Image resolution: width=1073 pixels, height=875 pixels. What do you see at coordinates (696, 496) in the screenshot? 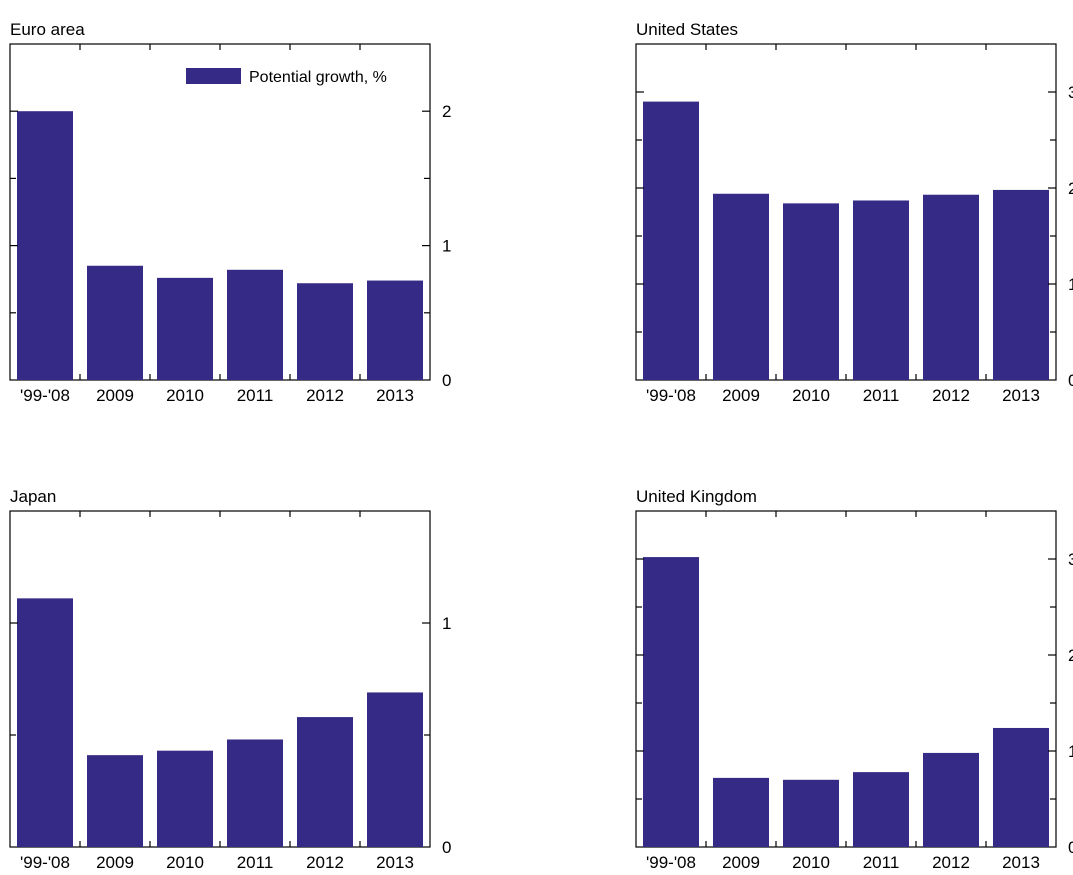
I see `chart-title: United Kingdom` at bounding box center [696, 496].